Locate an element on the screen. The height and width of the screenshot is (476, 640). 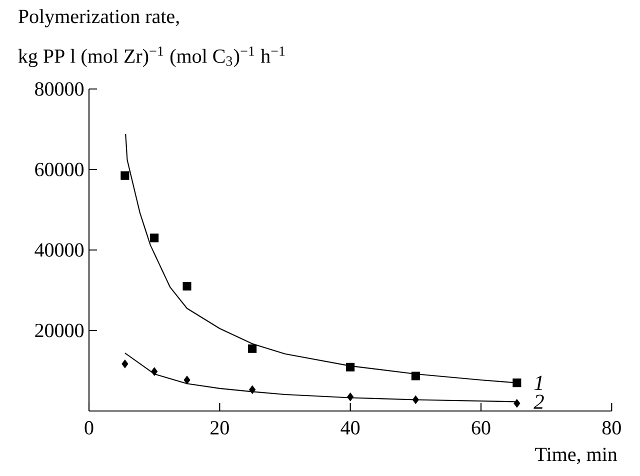
y-tick-label: 20000 is located at coordinates (59, 331).